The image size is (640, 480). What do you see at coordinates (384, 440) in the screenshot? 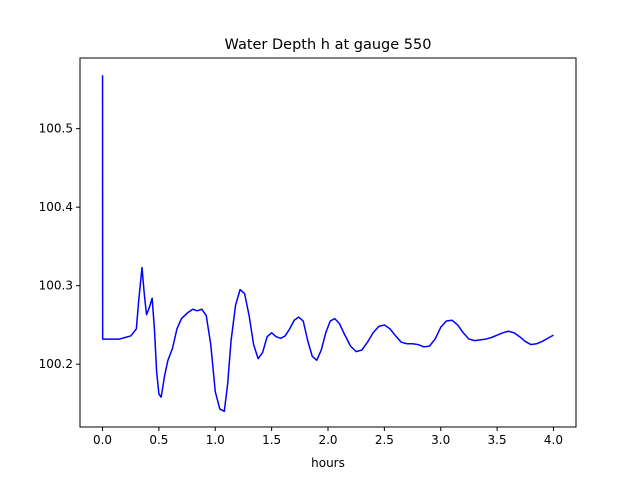
I see `x-tick-label: 2.5` at bounding box center [384, 440].